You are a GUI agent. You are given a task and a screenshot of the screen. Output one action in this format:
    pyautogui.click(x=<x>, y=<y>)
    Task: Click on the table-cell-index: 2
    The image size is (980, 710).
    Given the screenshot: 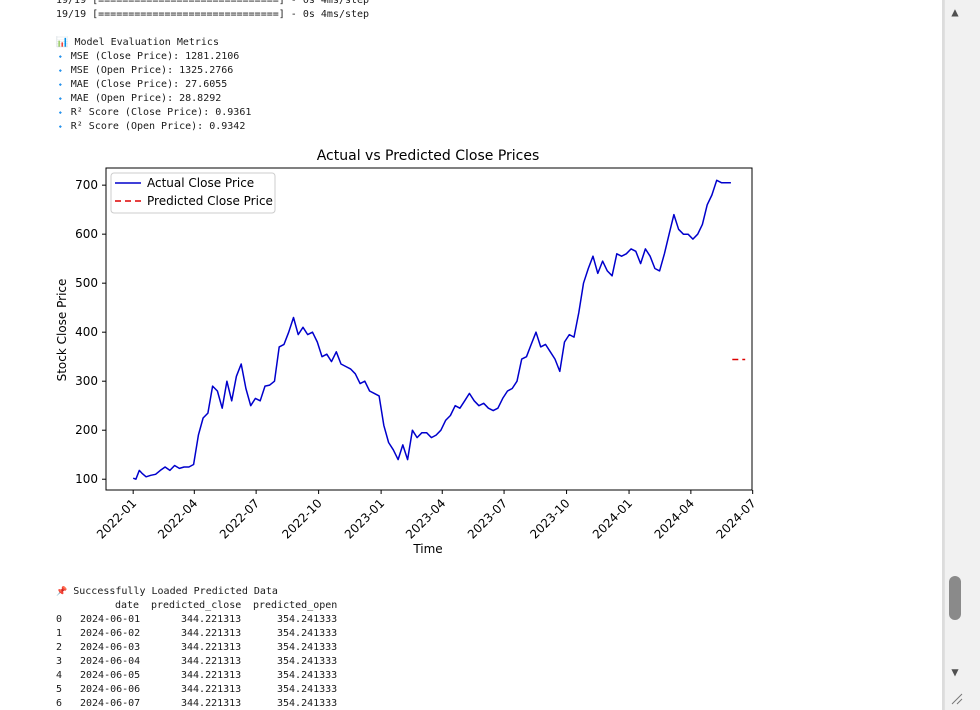 What is the action you would take?
    pyautogui.click(x=59, y=647)
    